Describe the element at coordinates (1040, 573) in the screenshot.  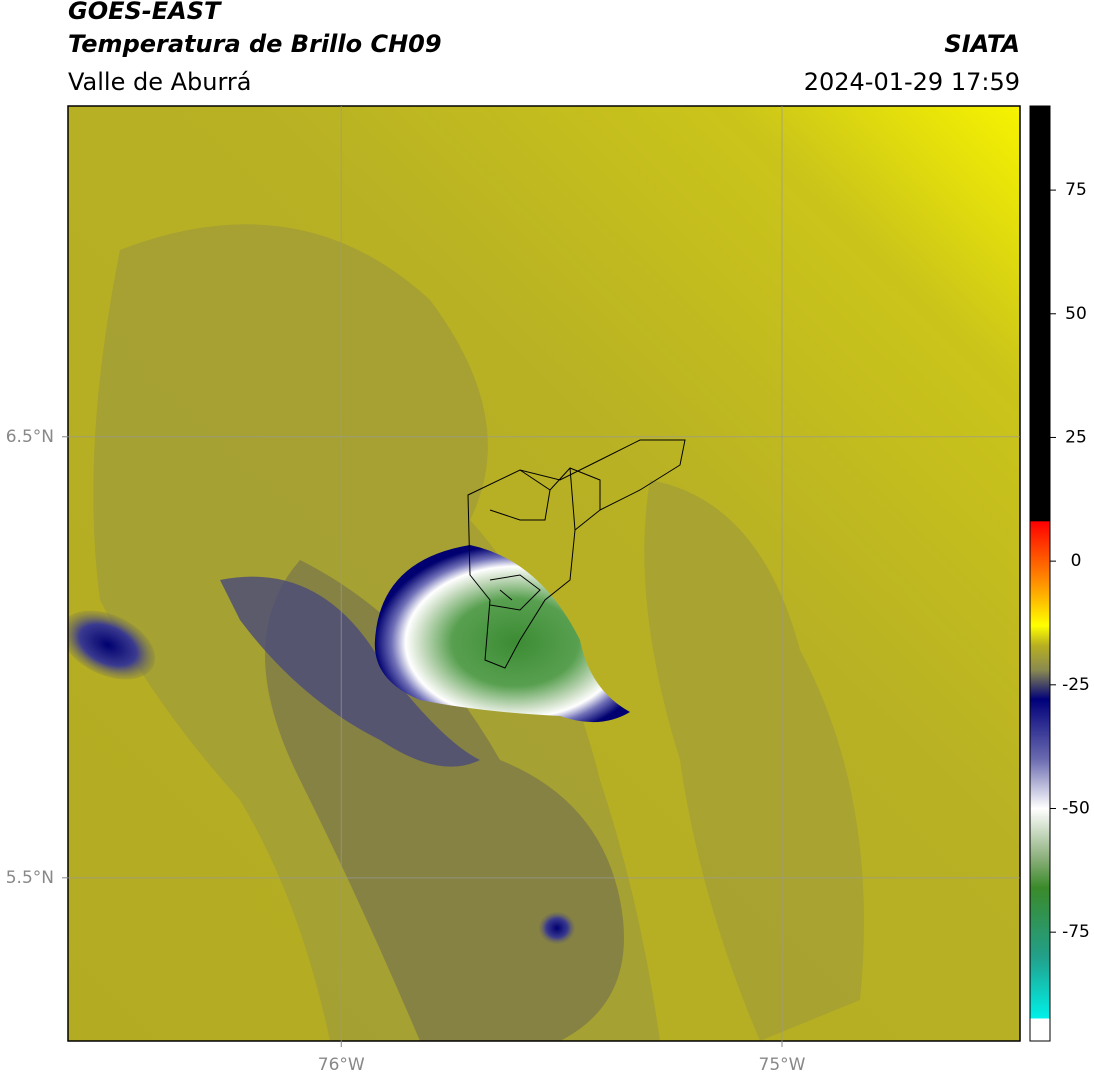
I see `colorbar` at that location.